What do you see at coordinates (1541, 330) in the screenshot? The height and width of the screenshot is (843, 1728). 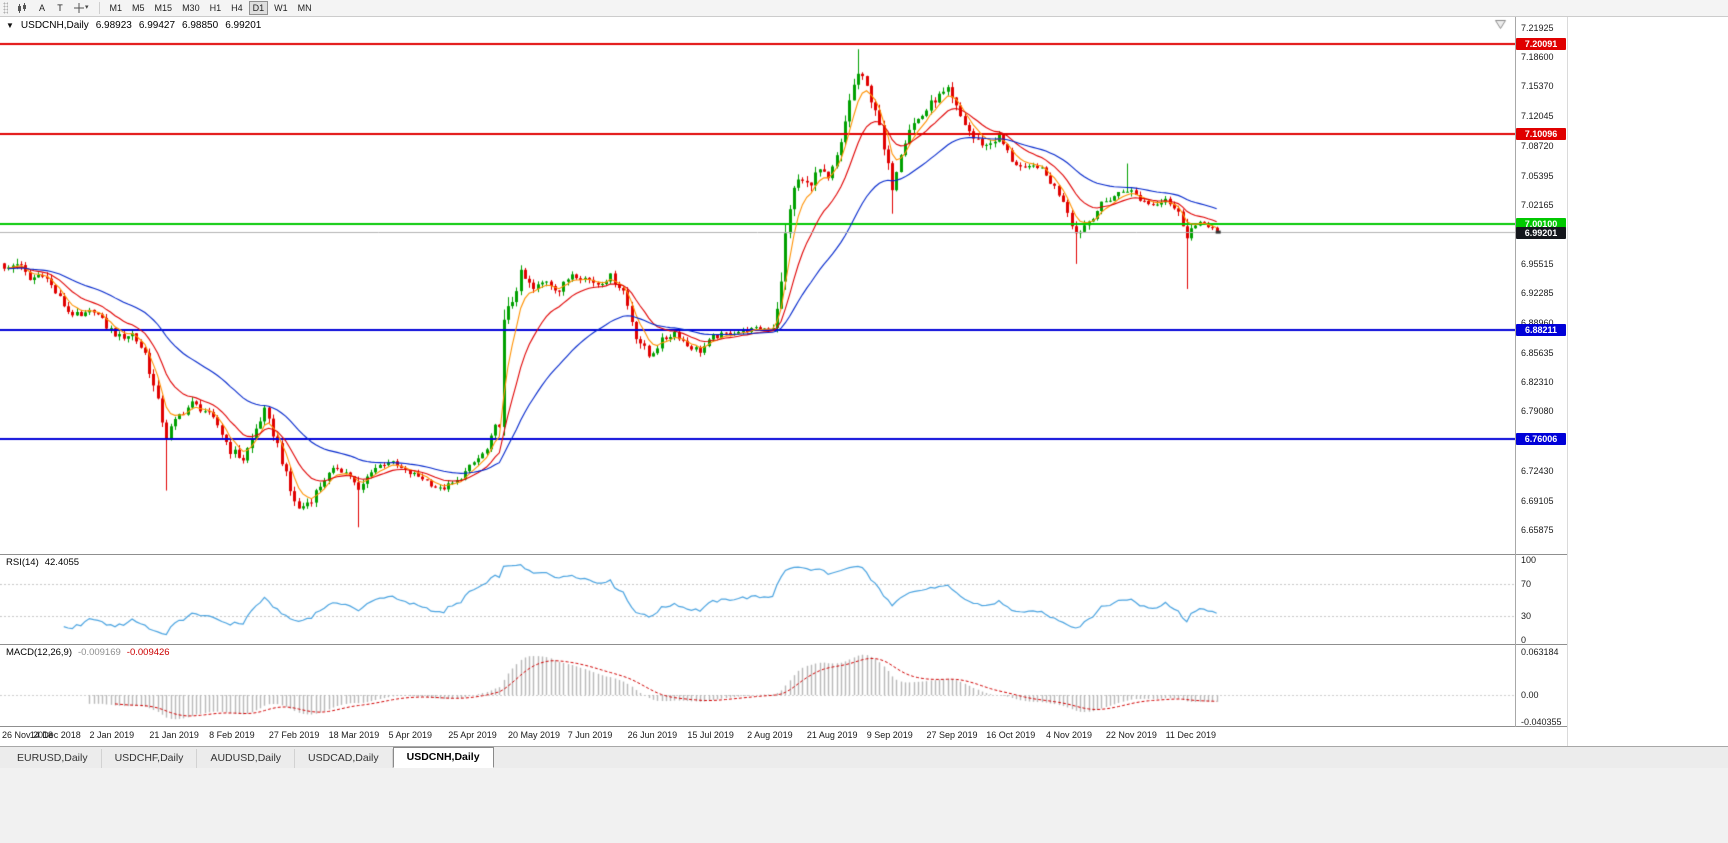 I see `price-level-badge: 6.88211` at bounding box center [1541, 330].